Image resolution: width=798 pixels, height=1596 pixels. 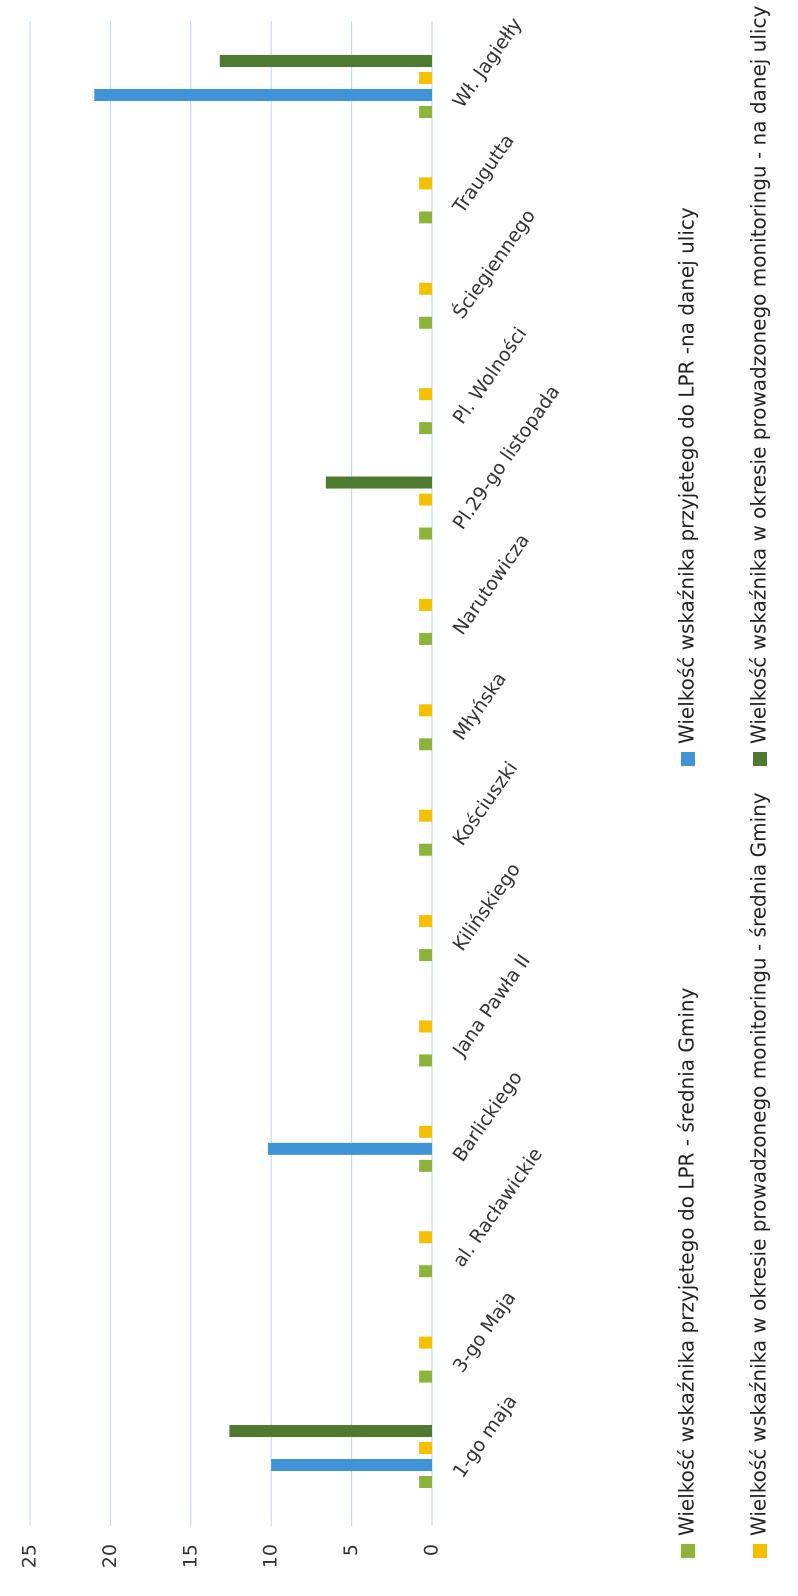 What do you see at coordinates (490, 375) in the screenshot?
I see `x-tick-label: Pl. Wolności` at bounding box center [490, 375].